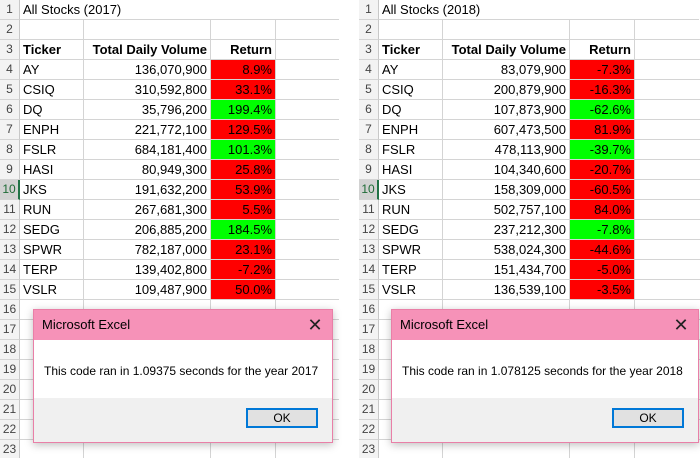  Describe the element at coordinates (602, 150) in the screenshot. I see `return-cell: -39.7%` at that location.